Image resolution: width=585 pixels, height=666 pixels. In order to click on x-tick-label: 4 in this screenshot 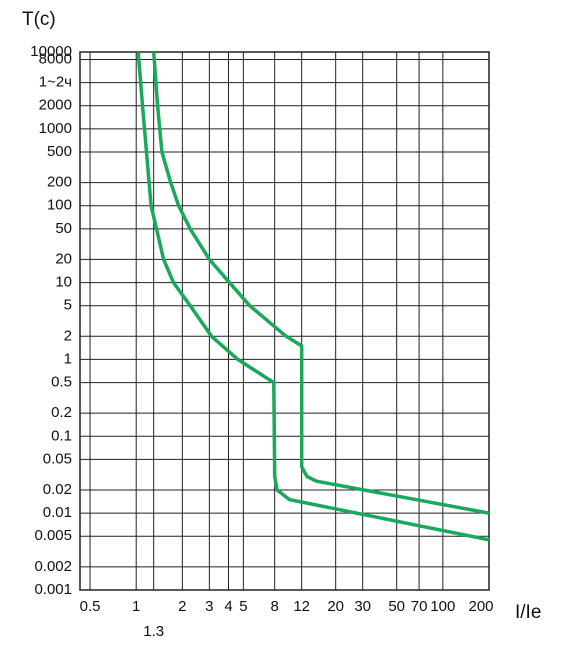, I will do `click(228, 606)`.